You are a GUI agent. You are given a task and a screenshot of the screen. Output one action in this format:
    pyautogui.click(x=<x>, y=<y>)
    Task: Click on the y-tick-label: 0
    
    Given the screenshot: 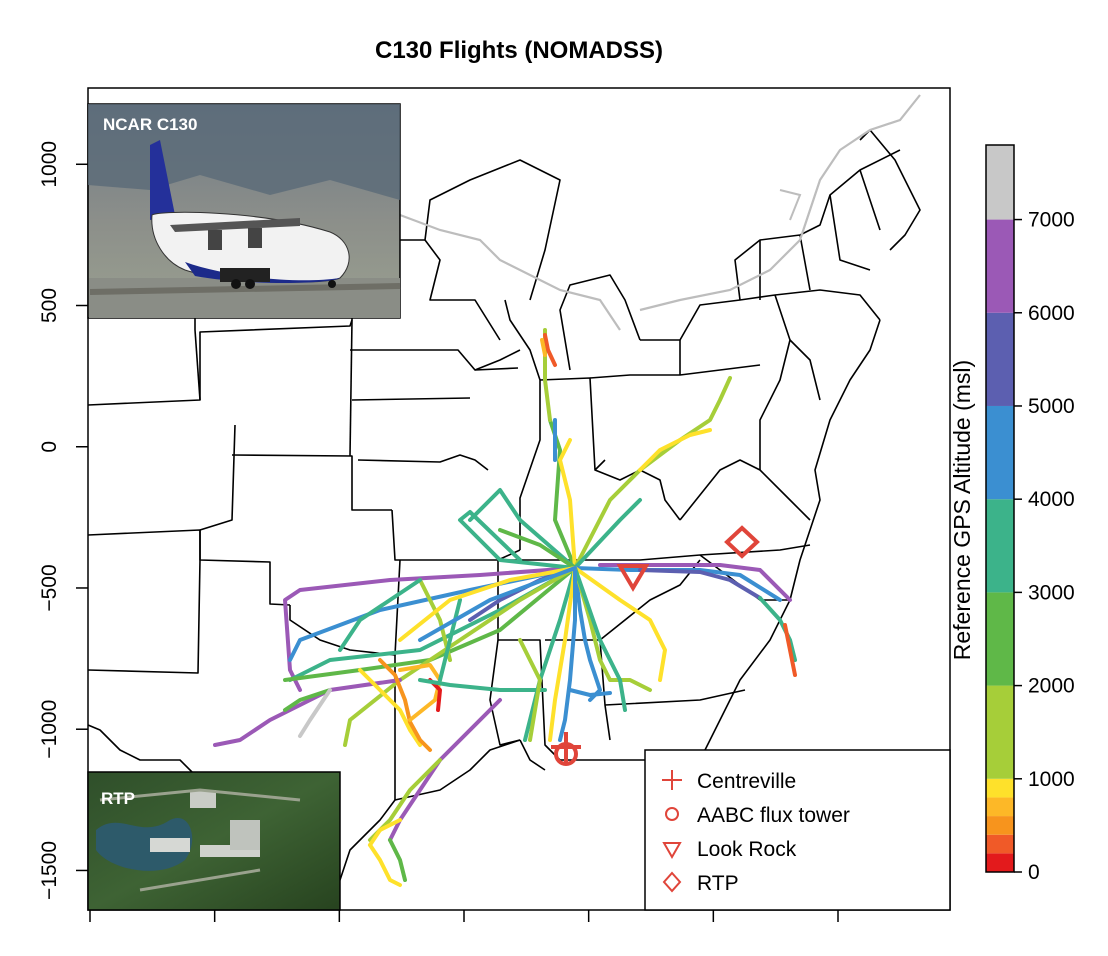 What is the action you would take?
    pyautogui.click(x=49, y=447)
    